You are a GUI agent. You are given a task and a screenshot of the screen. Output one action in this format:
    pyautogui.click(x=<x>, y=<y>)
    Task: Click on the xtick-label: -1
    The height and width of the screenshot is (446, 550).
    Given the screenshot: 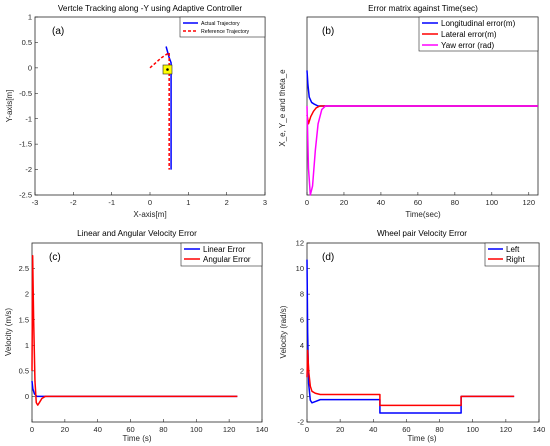 What is the action you would take?
    pyautogui.click(x=111, y=202)
    